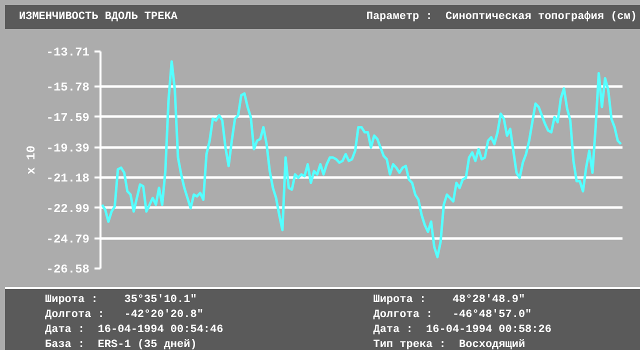 Image resolution: width=640 pixels, height=350 pixels. I want to click on y-tick-label: -26.58, so click(68, 269).